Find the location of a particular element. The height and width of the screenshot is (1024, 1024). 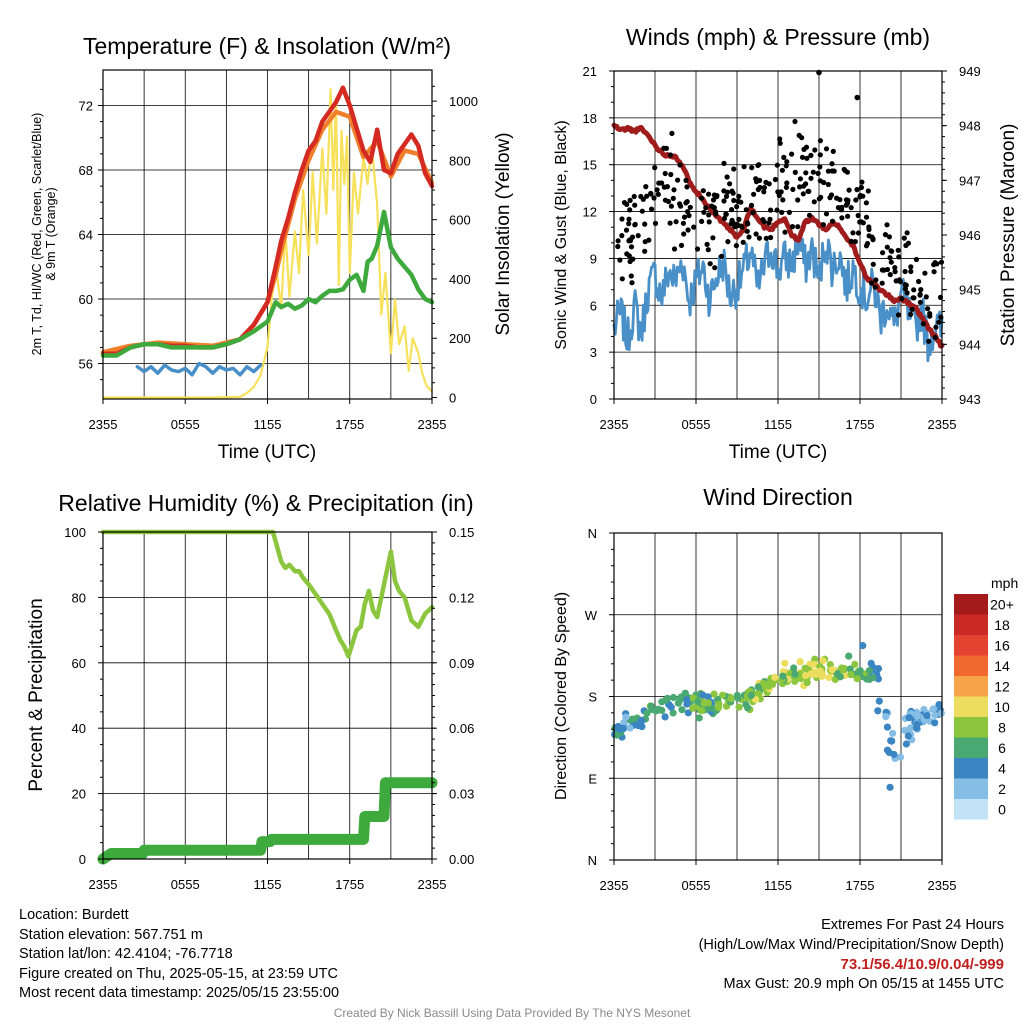

temperature-y2label: Solar Insolation (Yellow) is located at coordinates (503, 233).